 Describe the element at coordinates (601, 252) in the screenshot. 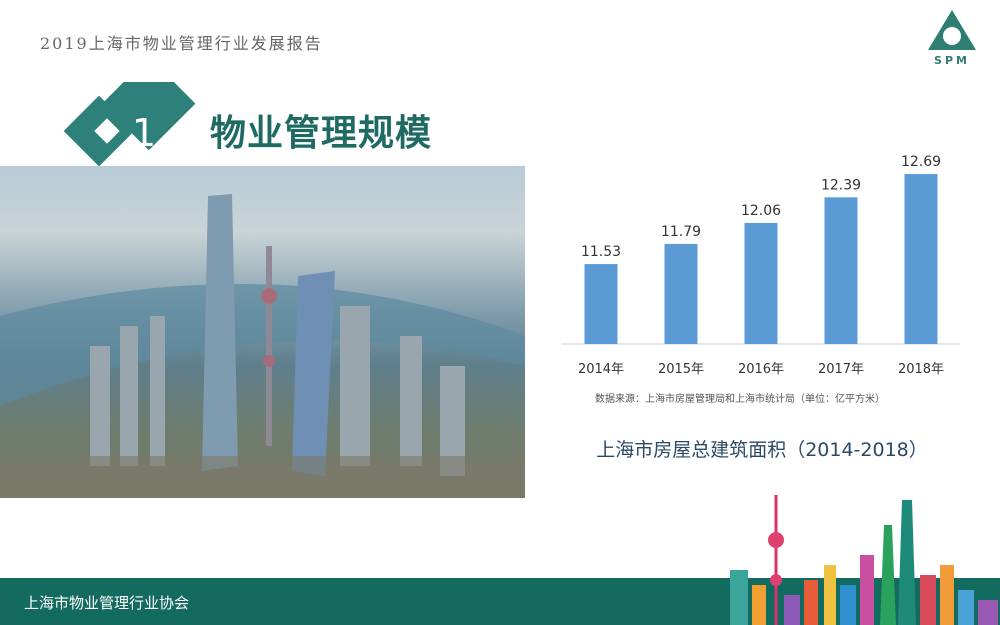

I see `data-label: 11.53` at that location.